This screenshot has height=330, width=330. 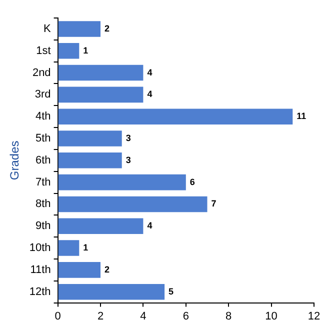 What do you see at coordinates (40, 292) in the screenshot?
I see `y-tick-label: 12th` at bounding box center [40, 292].